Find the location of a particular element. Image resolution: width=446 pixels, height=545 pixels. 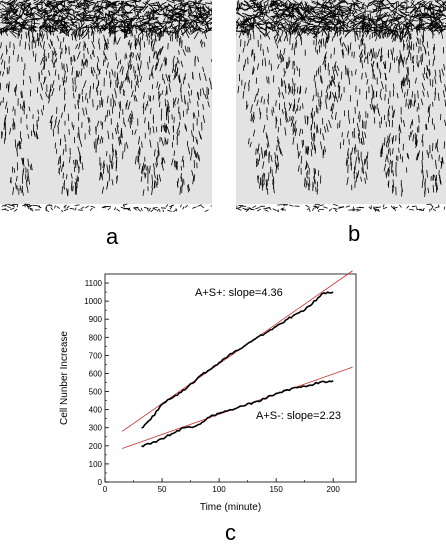

y-tick-label: 800 is located at coordinates (96, 337).